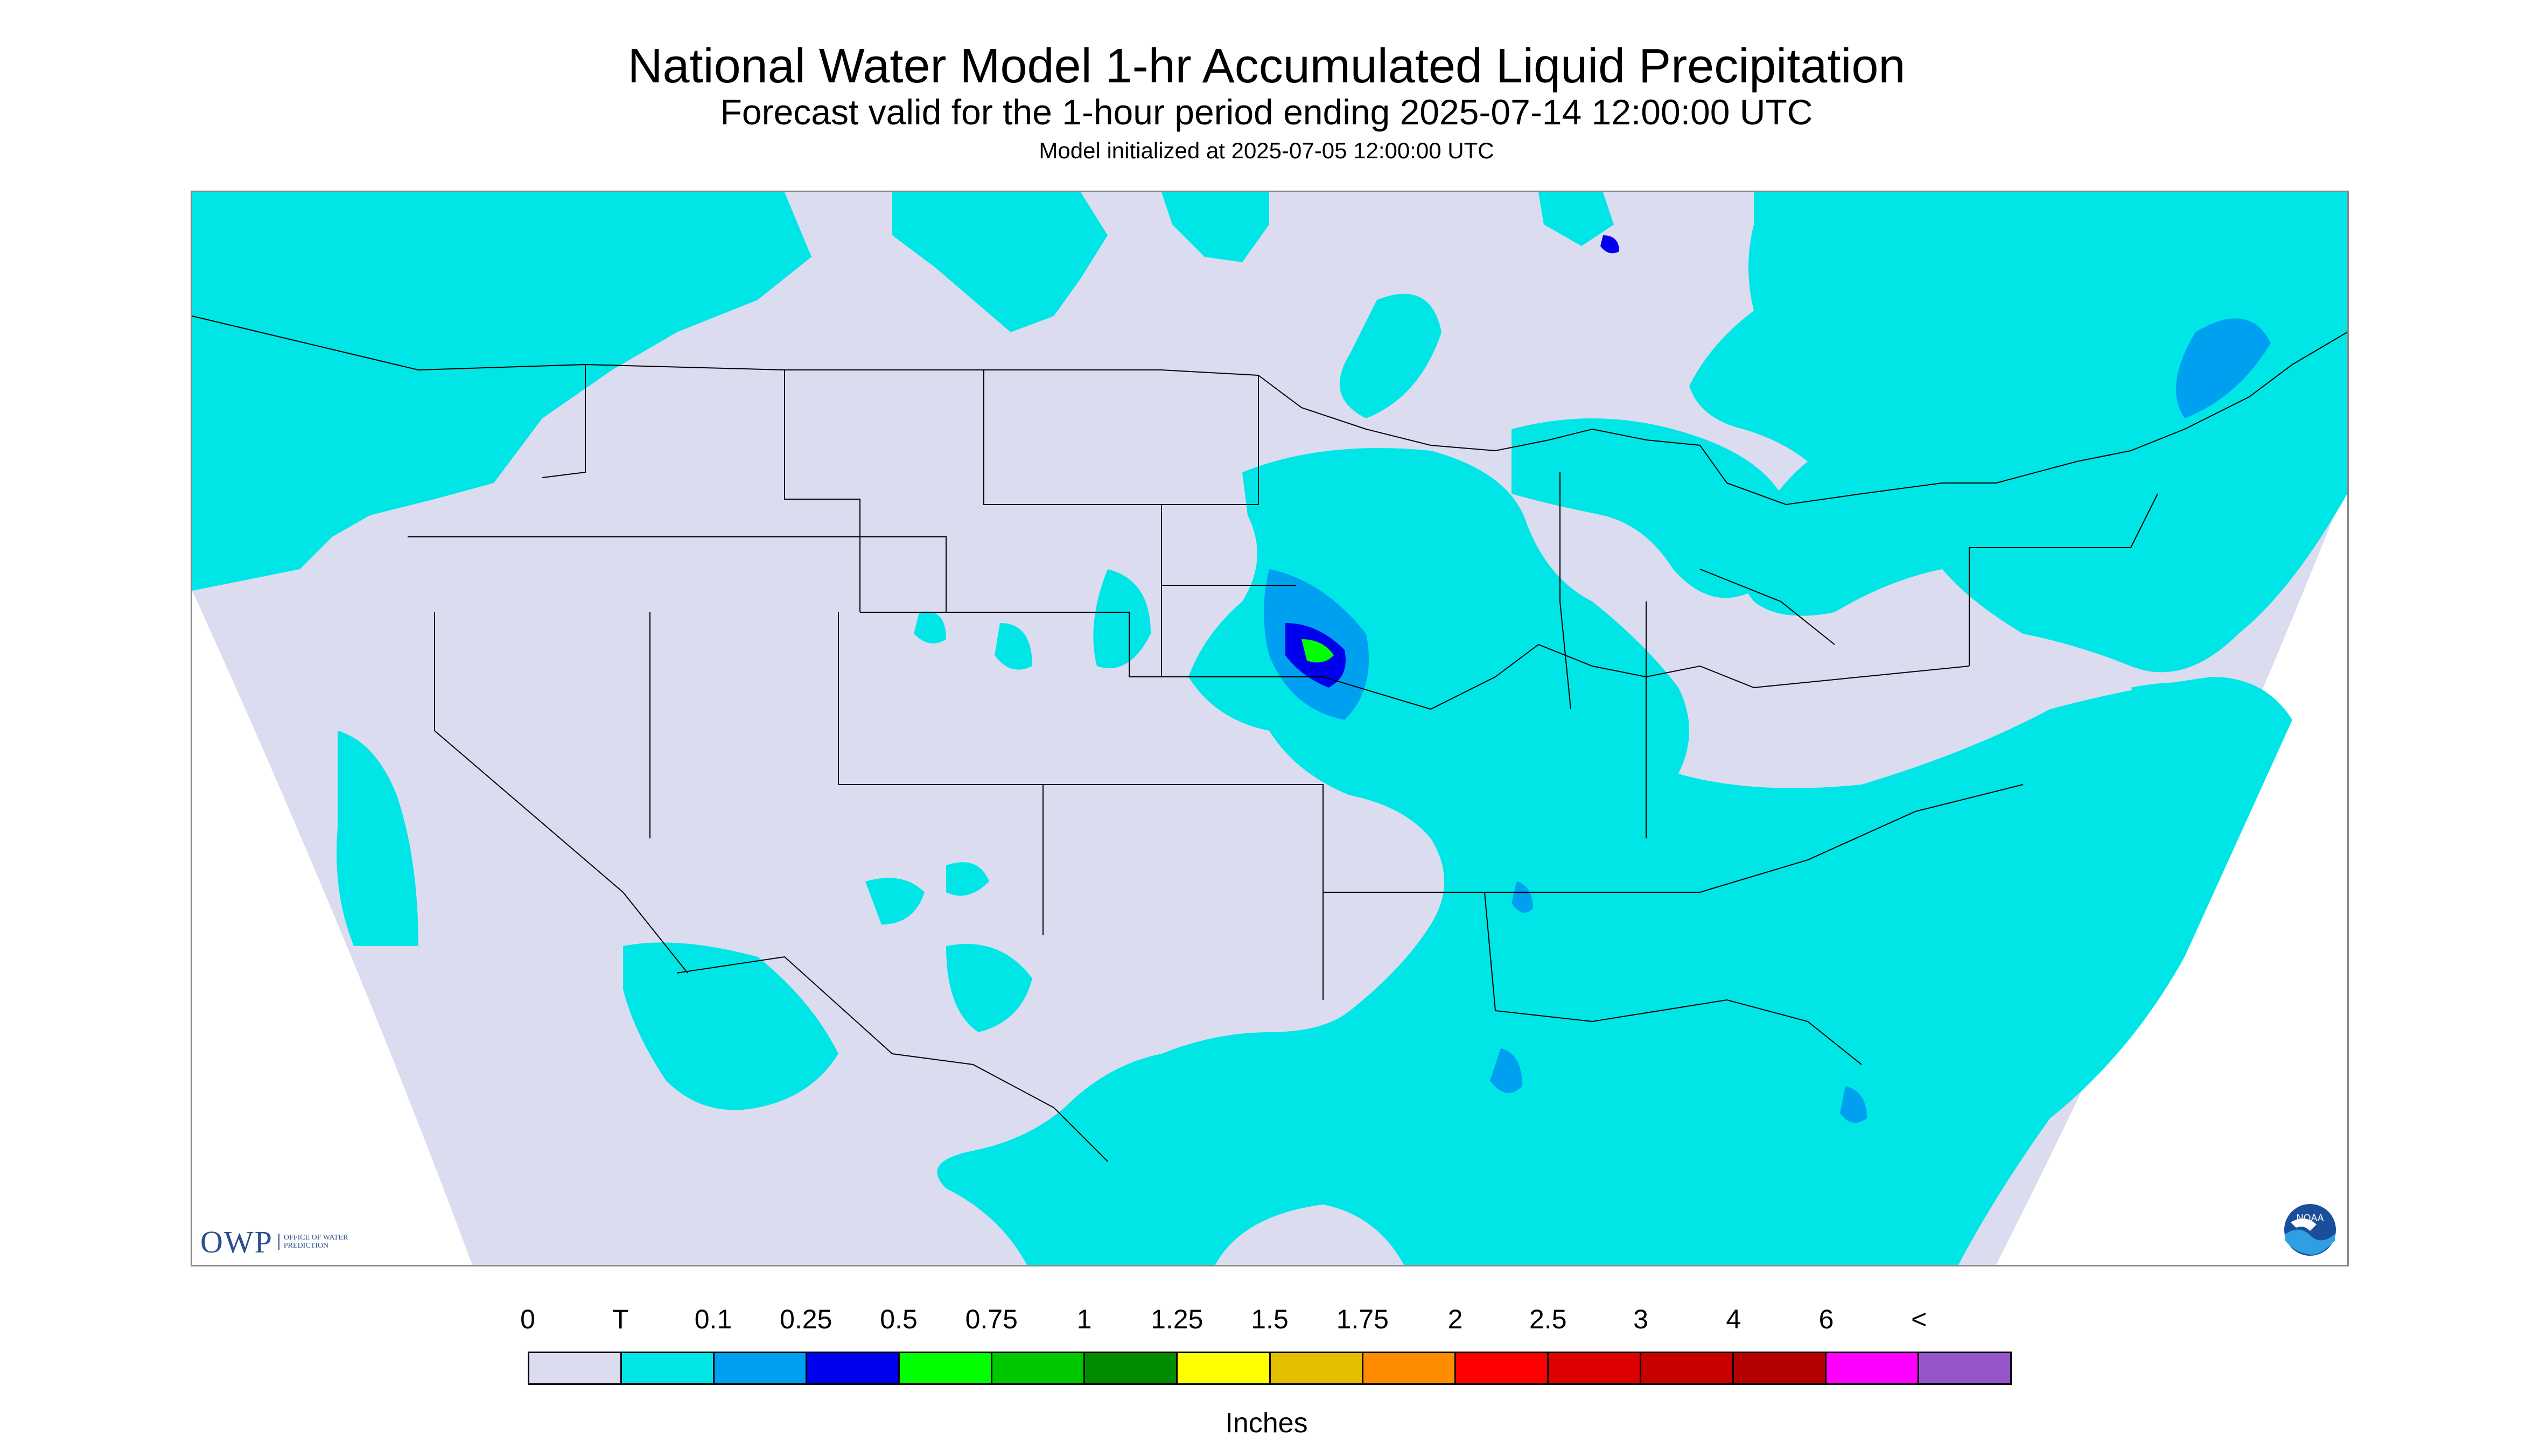  I want to click on noaa-logo-icon: NOAA, so click(2310, 1230).